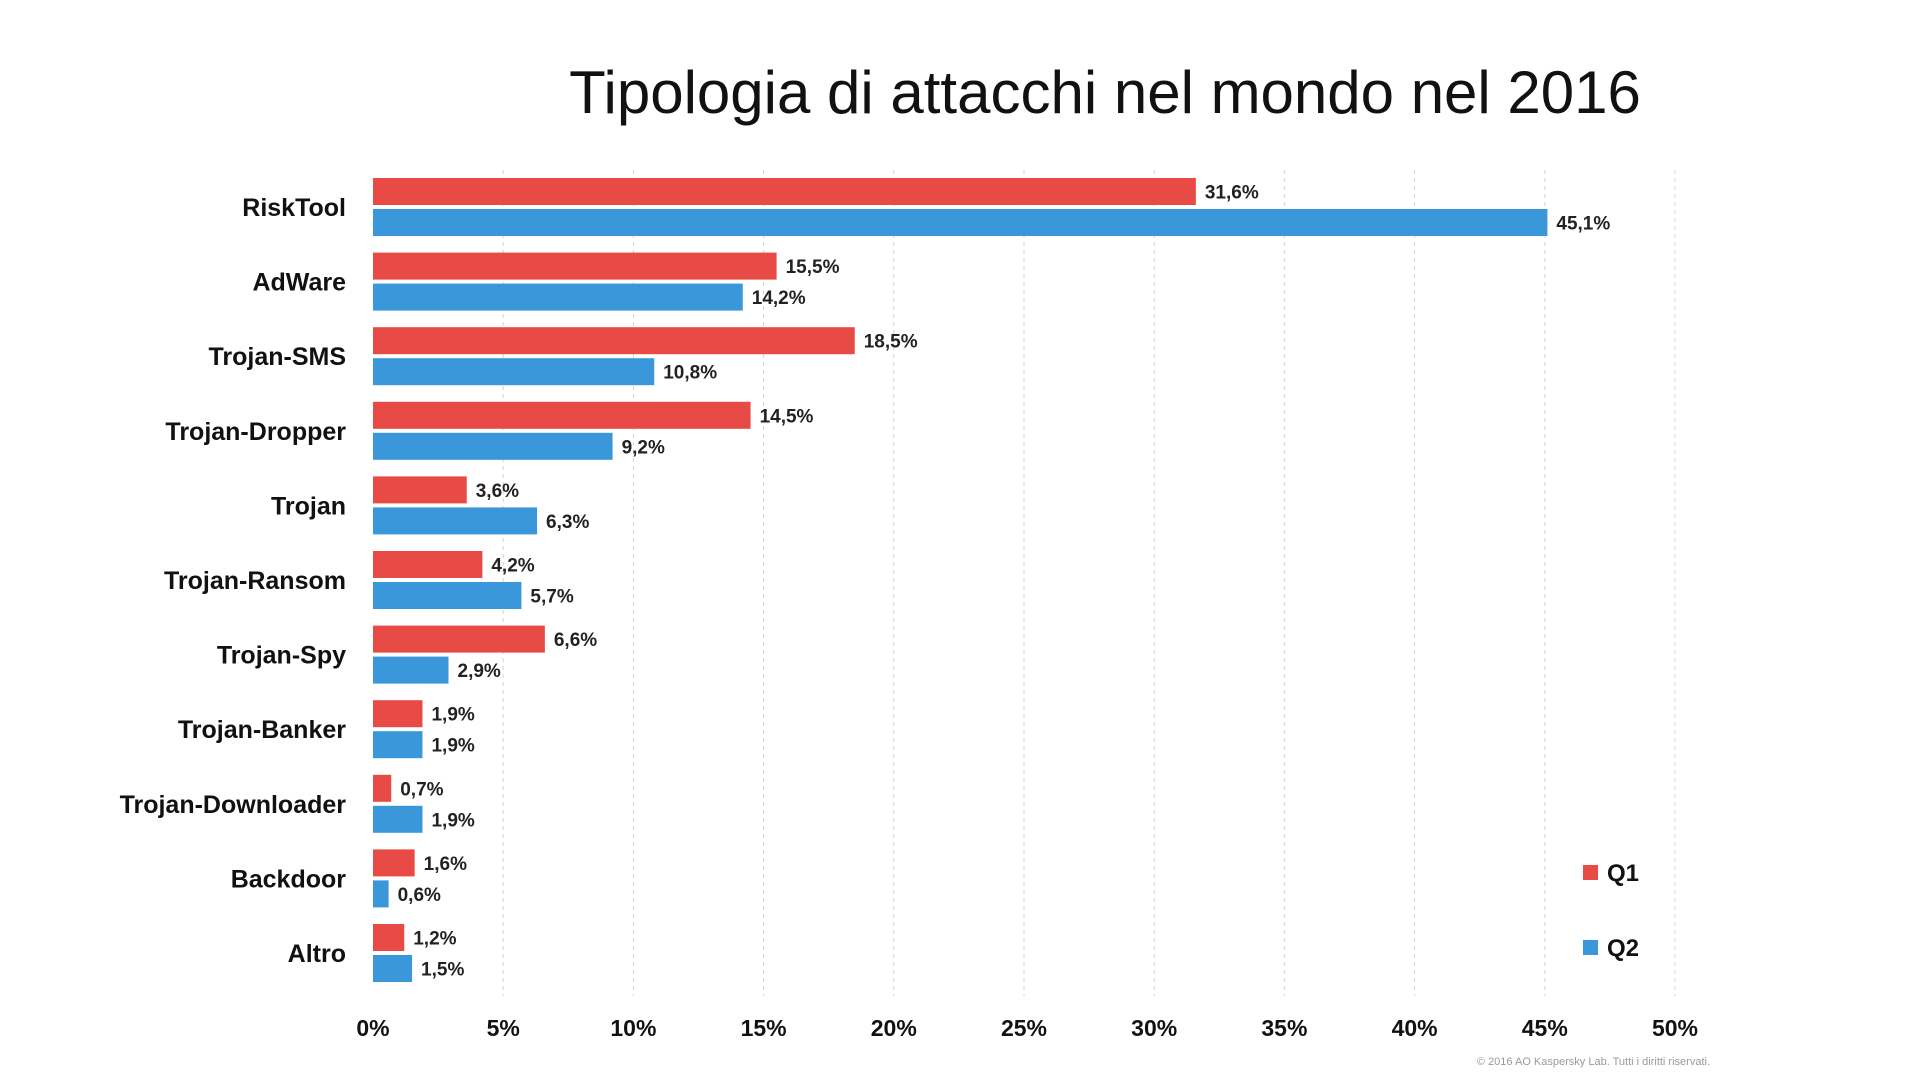 This screenshot has height=1080, width=1920. What do you see at coordinates (1623, 873) in the screenshot?
I see `legend-label-q1: Q1` at bounding box center [1623, 873].